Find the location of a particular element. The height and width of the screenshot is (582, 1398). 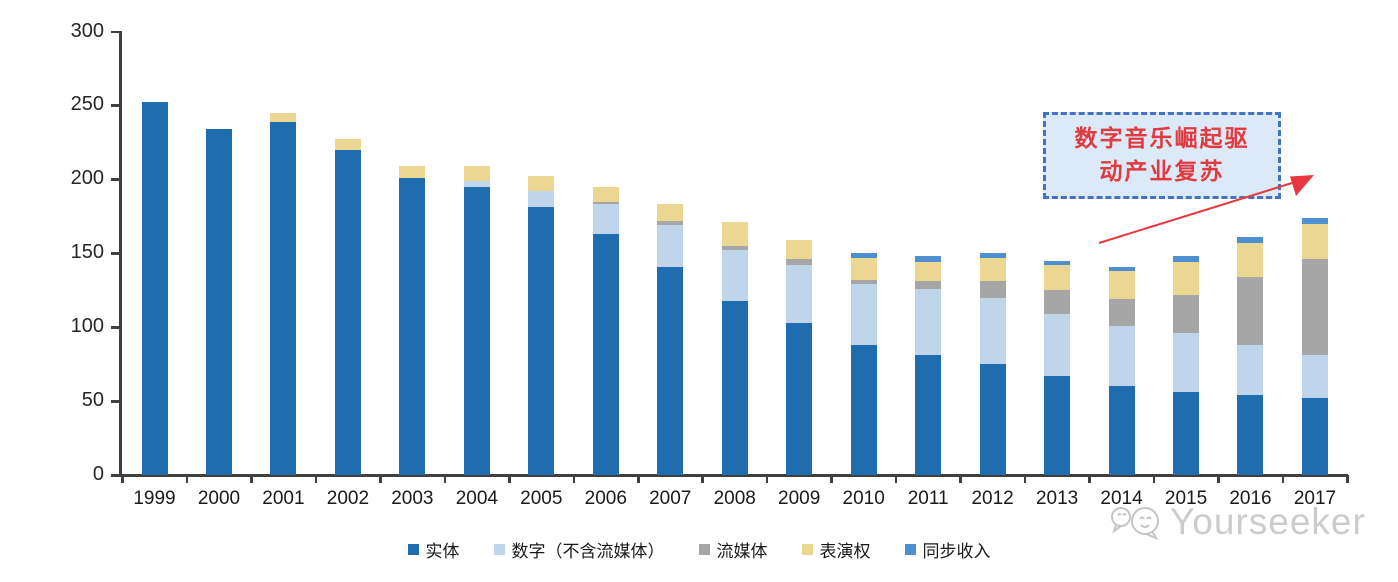

y-tick-label: 0 is located at coordinates (98, 474).